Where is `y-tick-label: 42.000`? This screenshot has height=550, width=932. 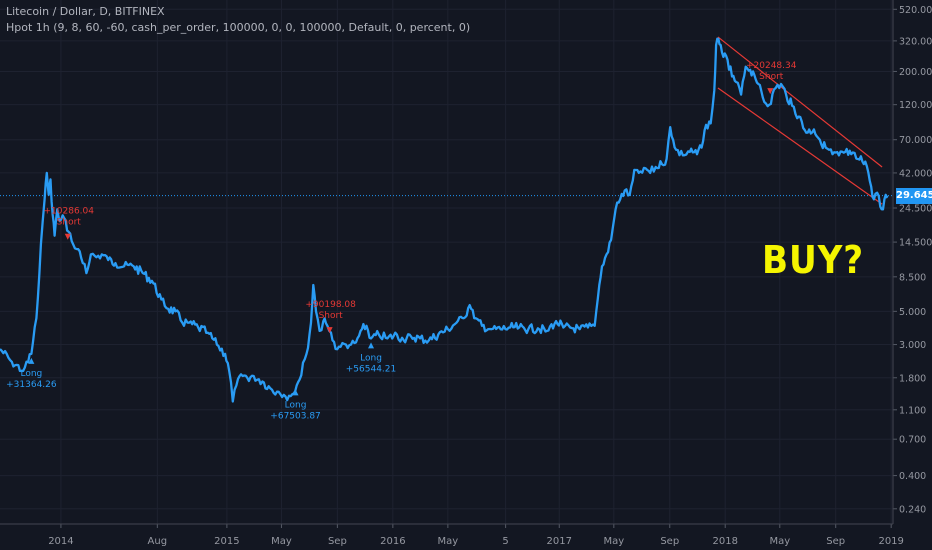
y-tick-label: 42.000 is located at coordinates (915, 173).